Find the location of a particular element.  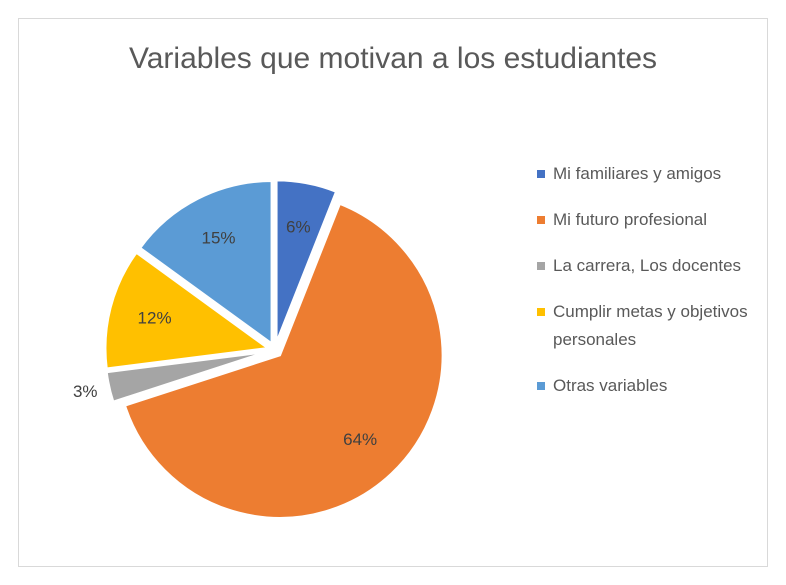

legend-item: La carrera, Los docentes is located at coordinates (645, 266).